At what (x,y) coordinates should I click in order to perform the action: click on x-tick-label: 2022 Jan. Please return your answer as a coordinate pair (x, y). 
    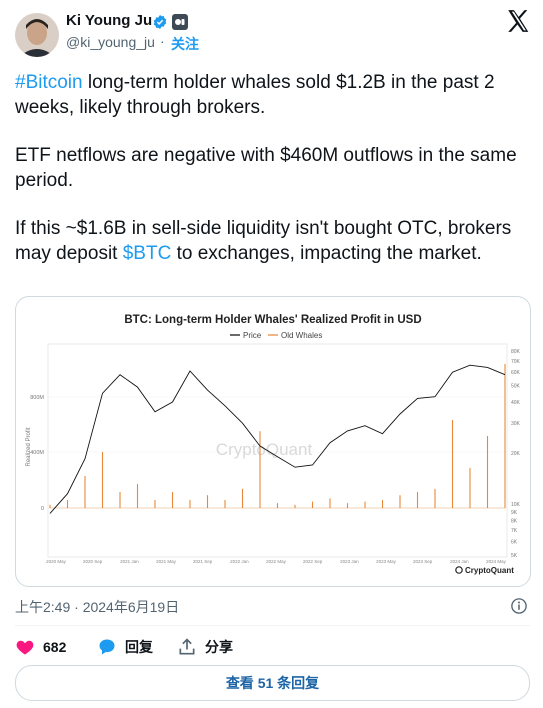
    Looking at the image, I should click on (239, 561).